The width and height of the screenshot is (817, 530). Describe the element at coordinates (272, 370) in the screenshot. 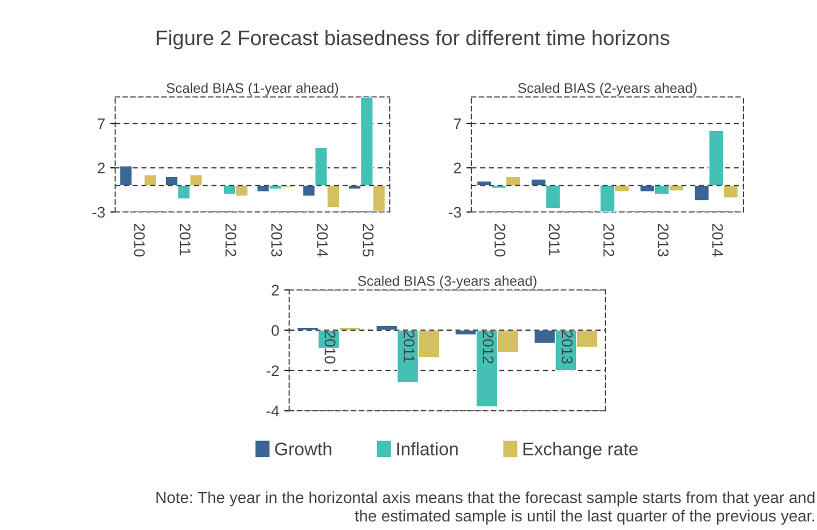

I see `y-tick-label: -2` at that location.